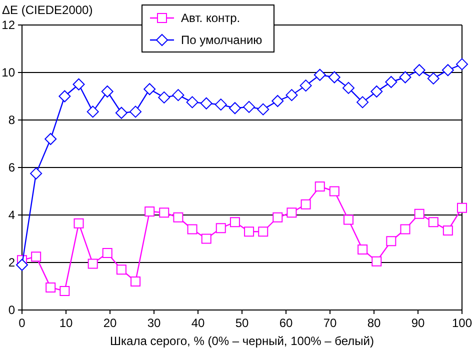 This screenshot has width=472, height=353. Describe the element at coordinates (210, 18) in the screenshot. I see `legend-label: Авт. контр.` at that location.